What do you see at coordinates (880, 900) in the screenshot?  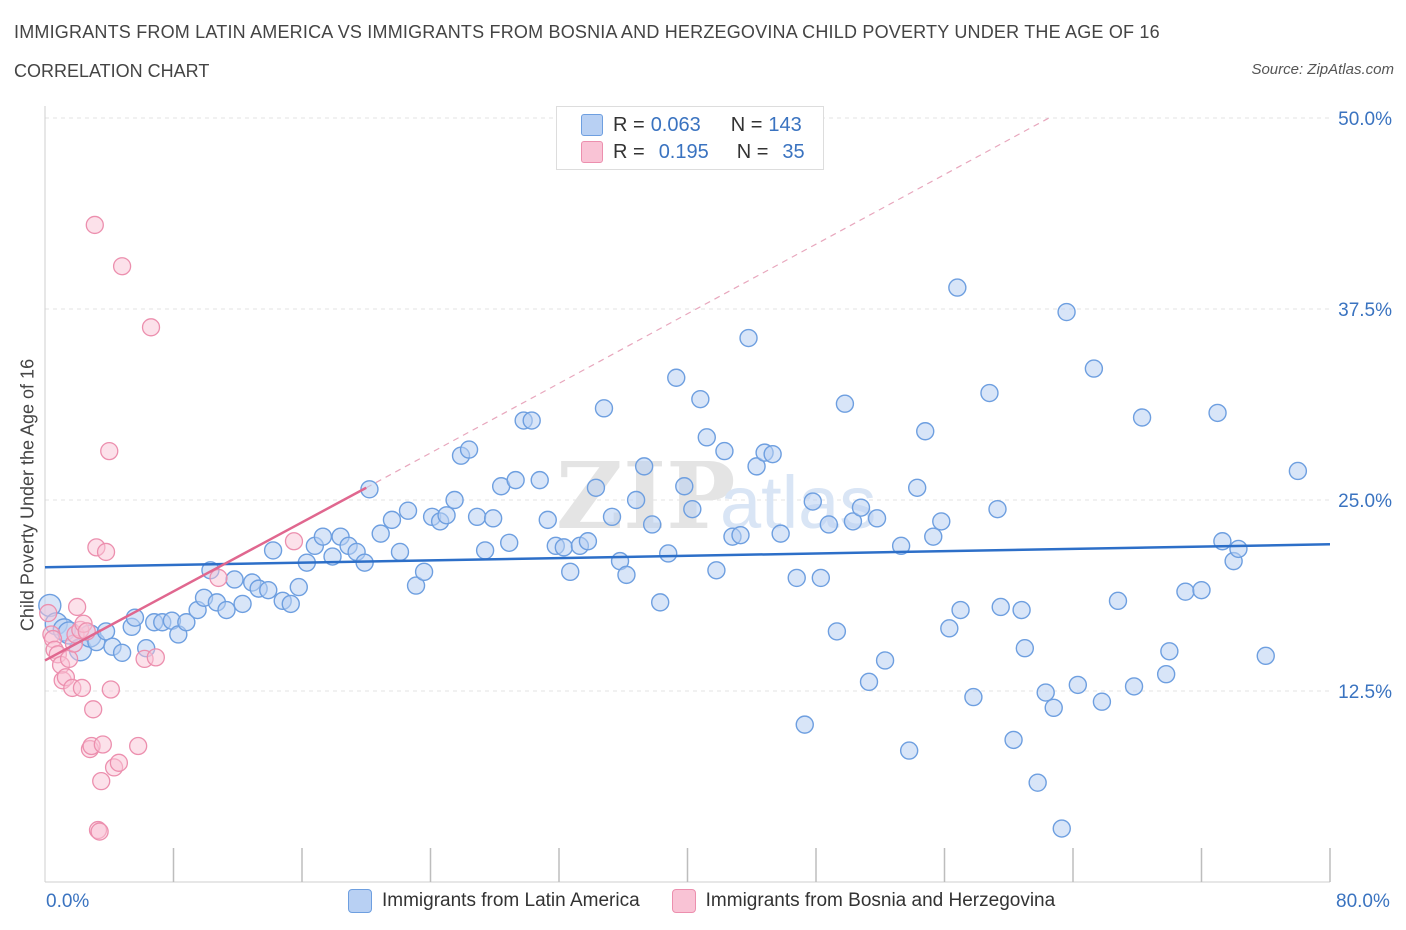 I see `series-name: Immigrants from Bosnia and Herzegovina` at bounding box center [880, 900].